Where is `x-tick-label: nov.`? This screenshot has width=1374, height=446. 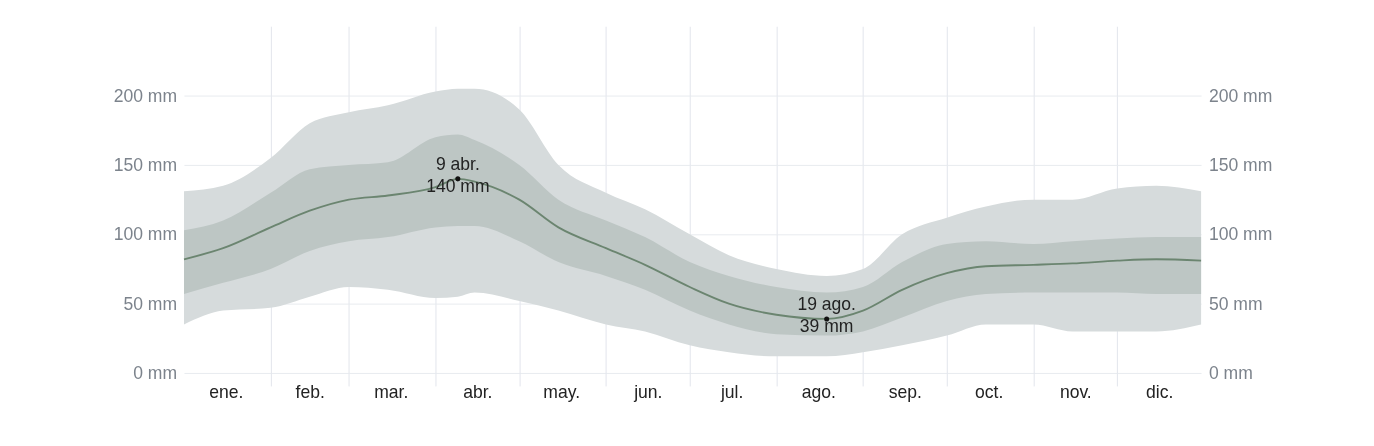
x-tick-label: nov. is located at coordinates (1075, 392).